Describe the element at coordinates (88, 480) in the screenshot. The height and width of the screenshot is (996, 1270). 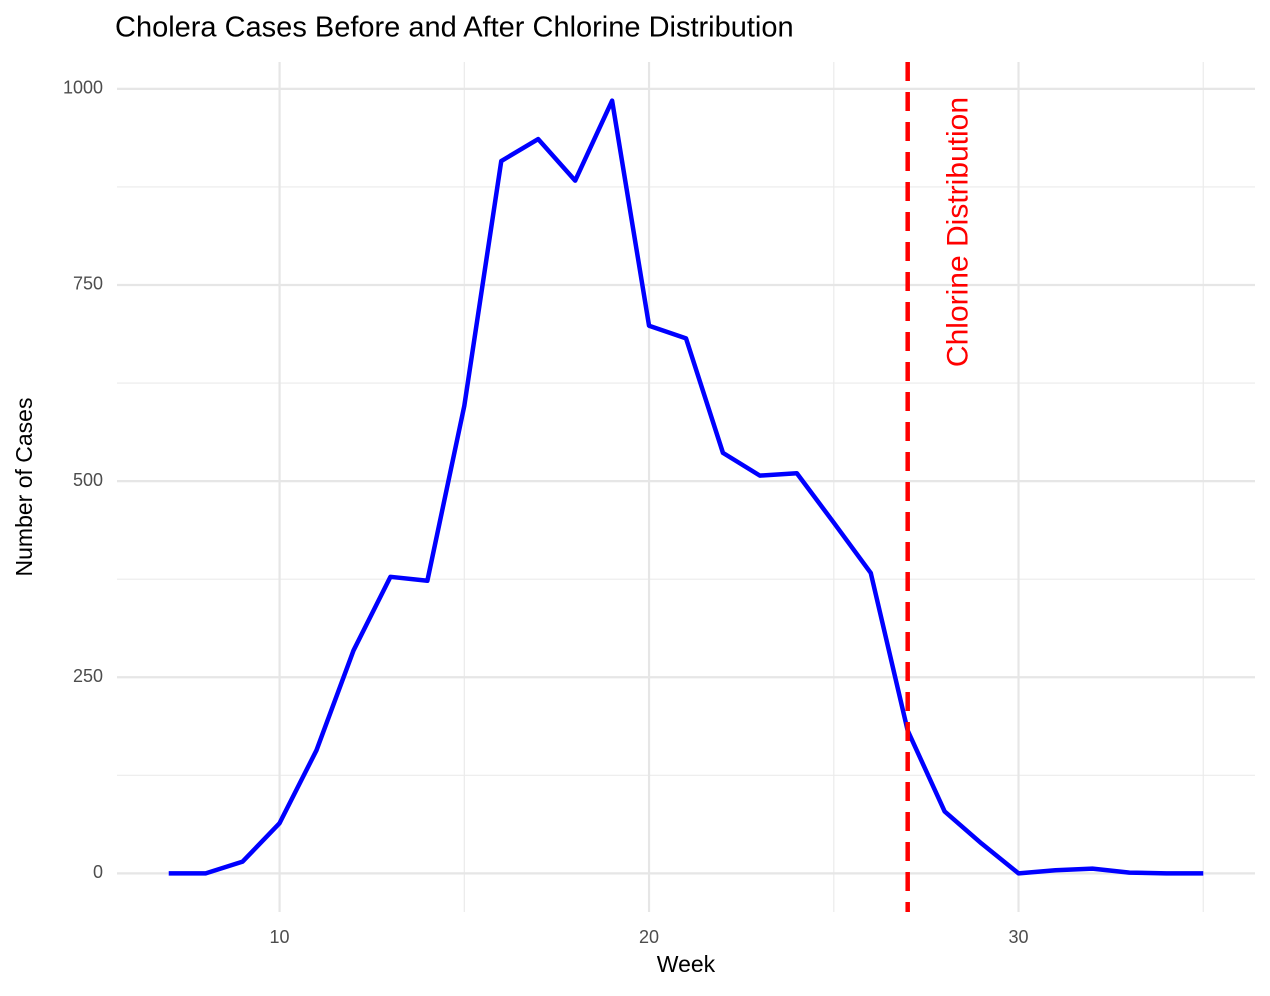
I see `y-tick-label: 500` at that location.